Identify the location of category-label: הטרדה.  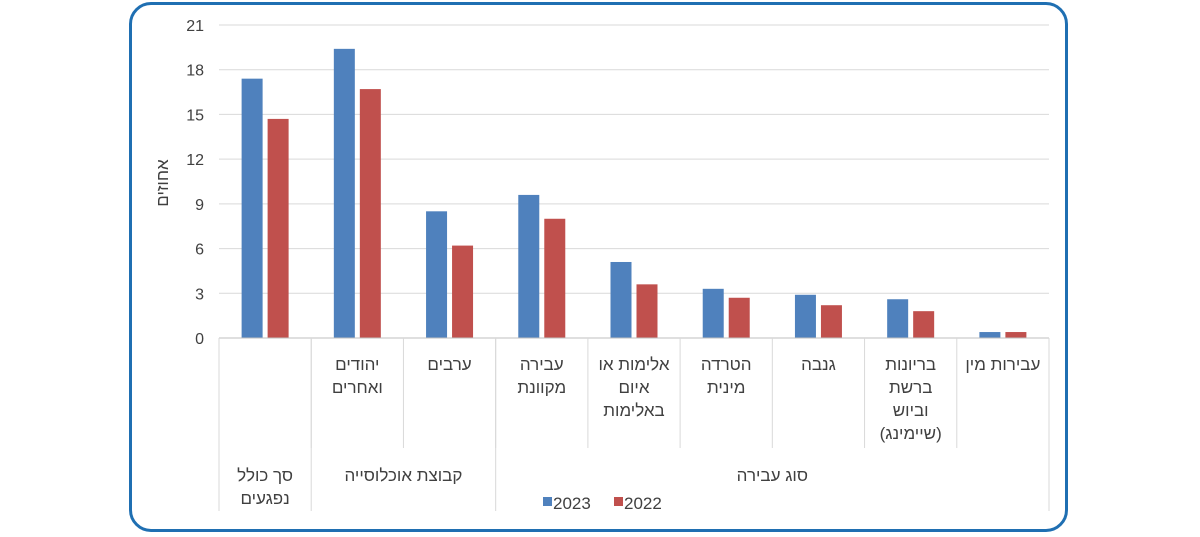
(726, 364).